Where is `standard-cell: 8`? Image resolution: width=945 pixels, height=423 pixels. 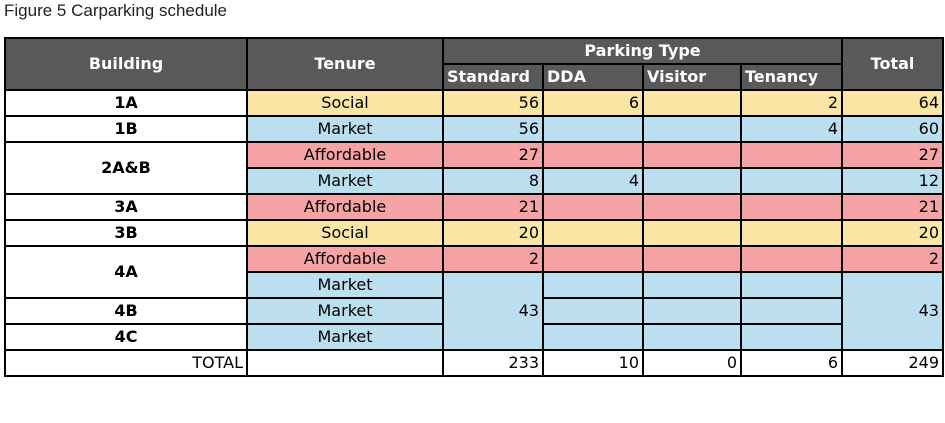 standard-cell: 8 is located at coordinates (493, 181).